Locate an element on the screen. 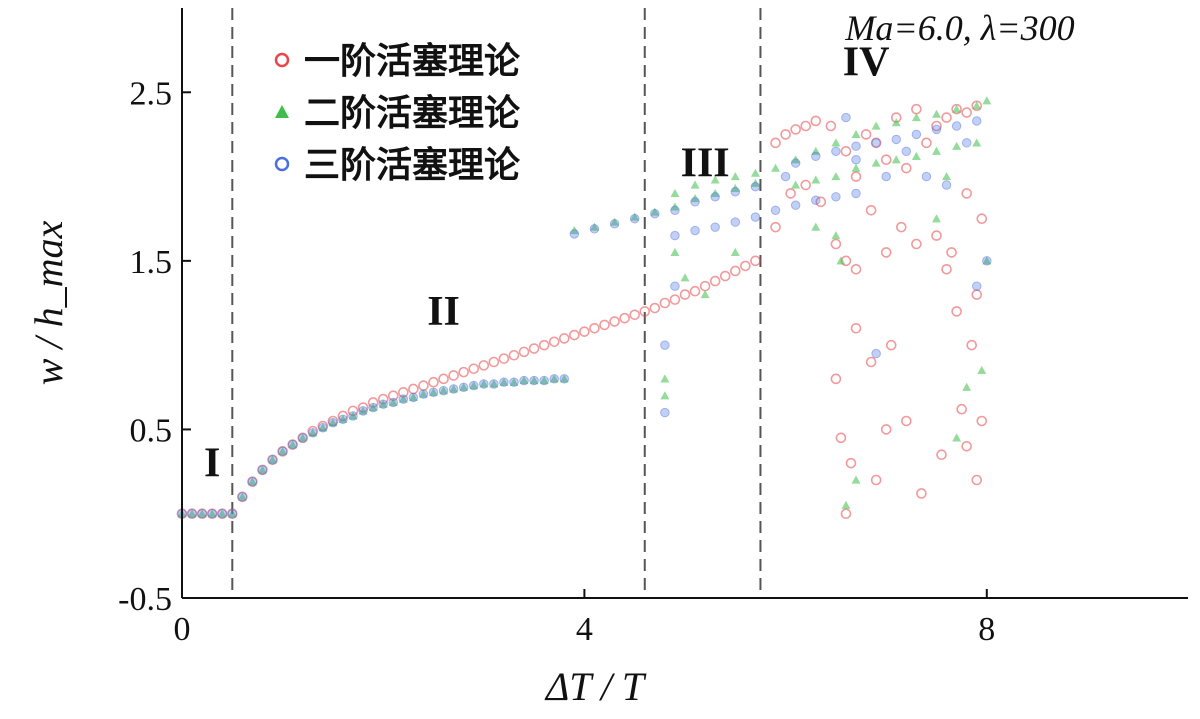 The height and width of the screenshot is (719, 1200). x-axis-label: ΔT / T is located at coordinates (595, 686).